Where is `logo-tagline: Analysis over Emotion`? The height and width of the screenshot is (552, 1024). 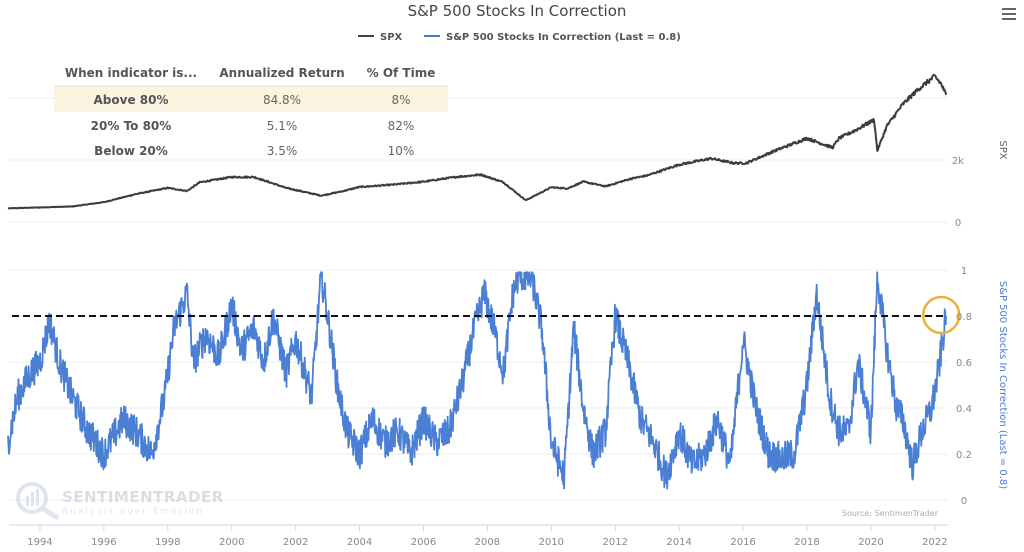
logo-tagline: Analysis over Emotion is located at coordinates (133, 512).